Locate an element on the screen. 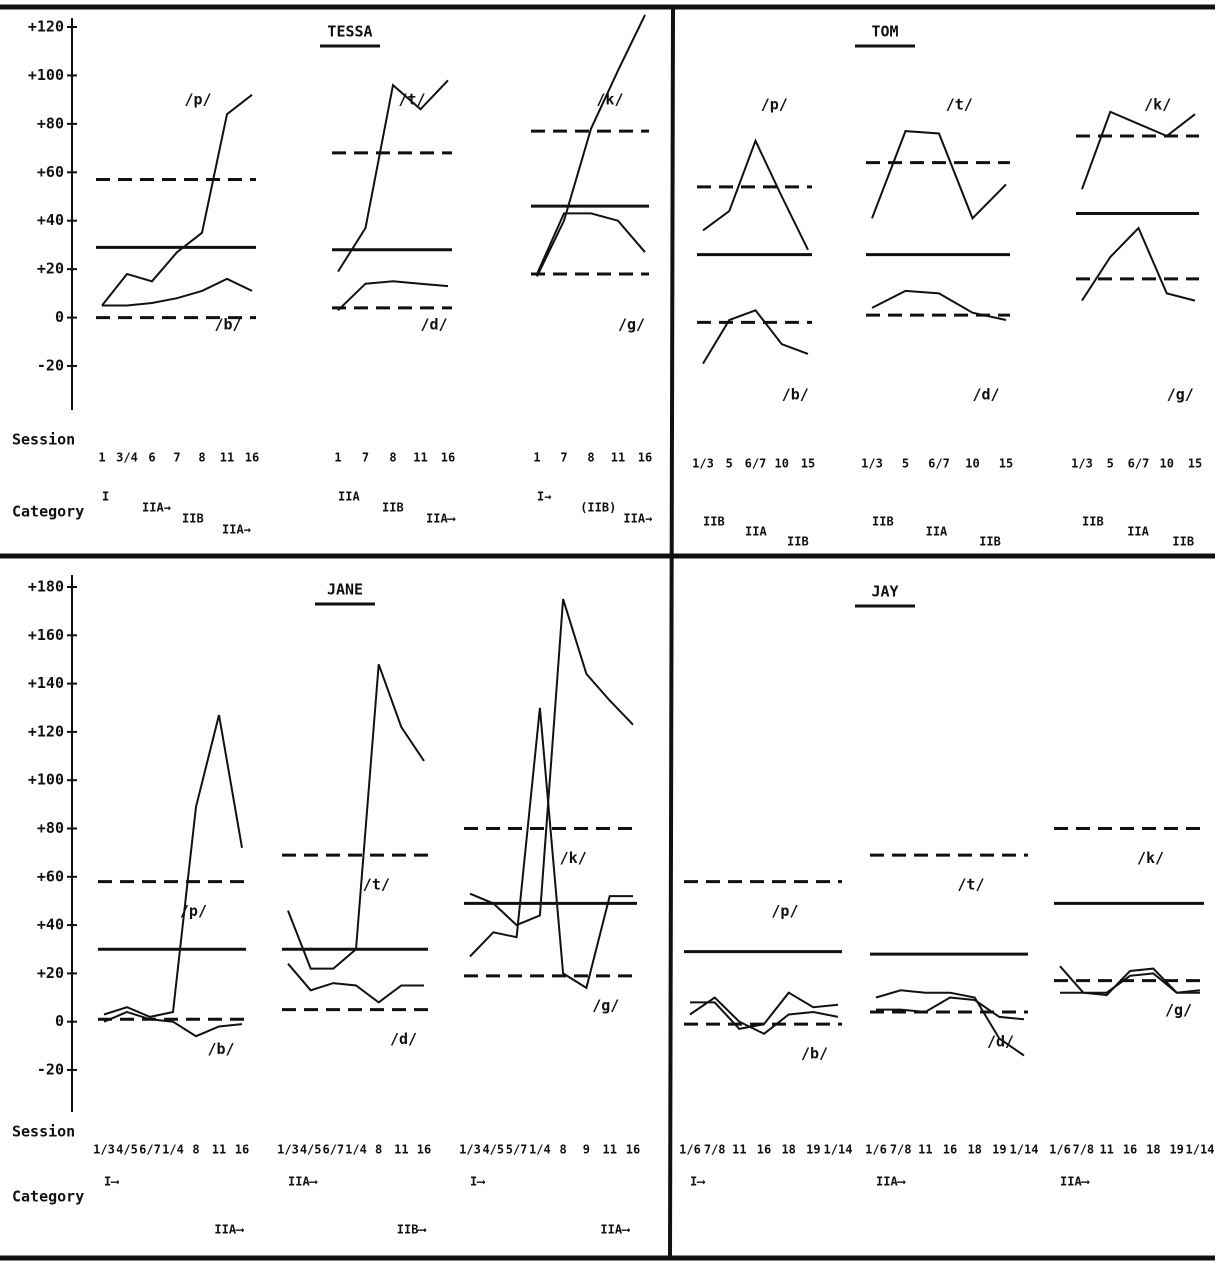 This screenshot has width=1223, height=1264. panel-title: JANE is located at coordinates (345, 590).